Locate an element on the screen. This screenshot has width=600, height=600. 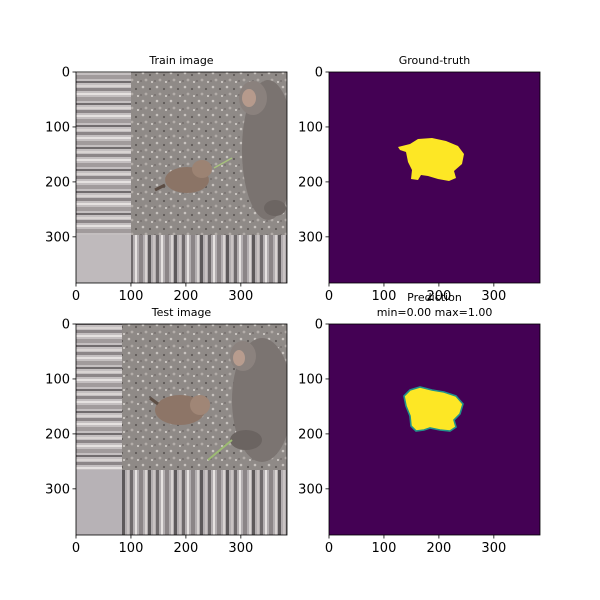
test-photo is located at coordinates (181, 429).